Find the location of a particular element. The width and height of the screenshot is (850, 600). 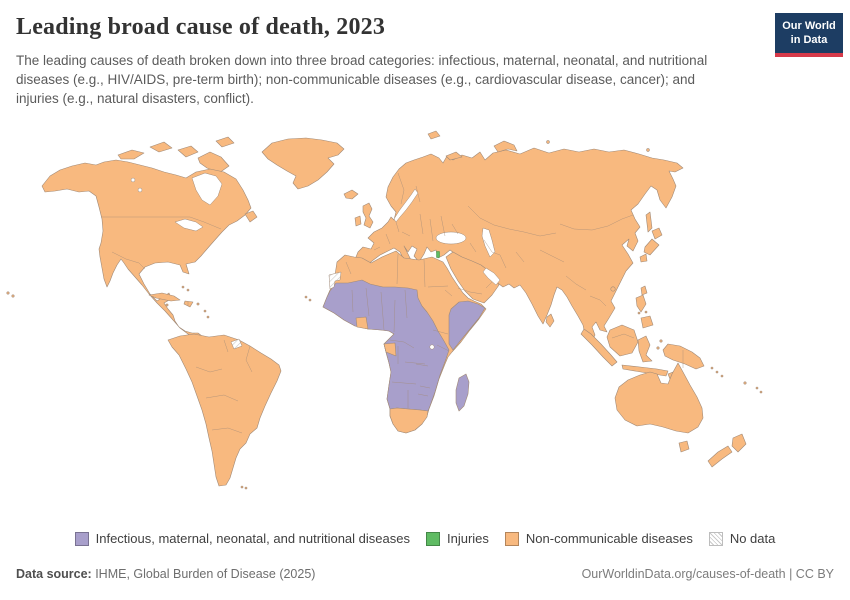

great-lakes is located at coordinates (189, 225).